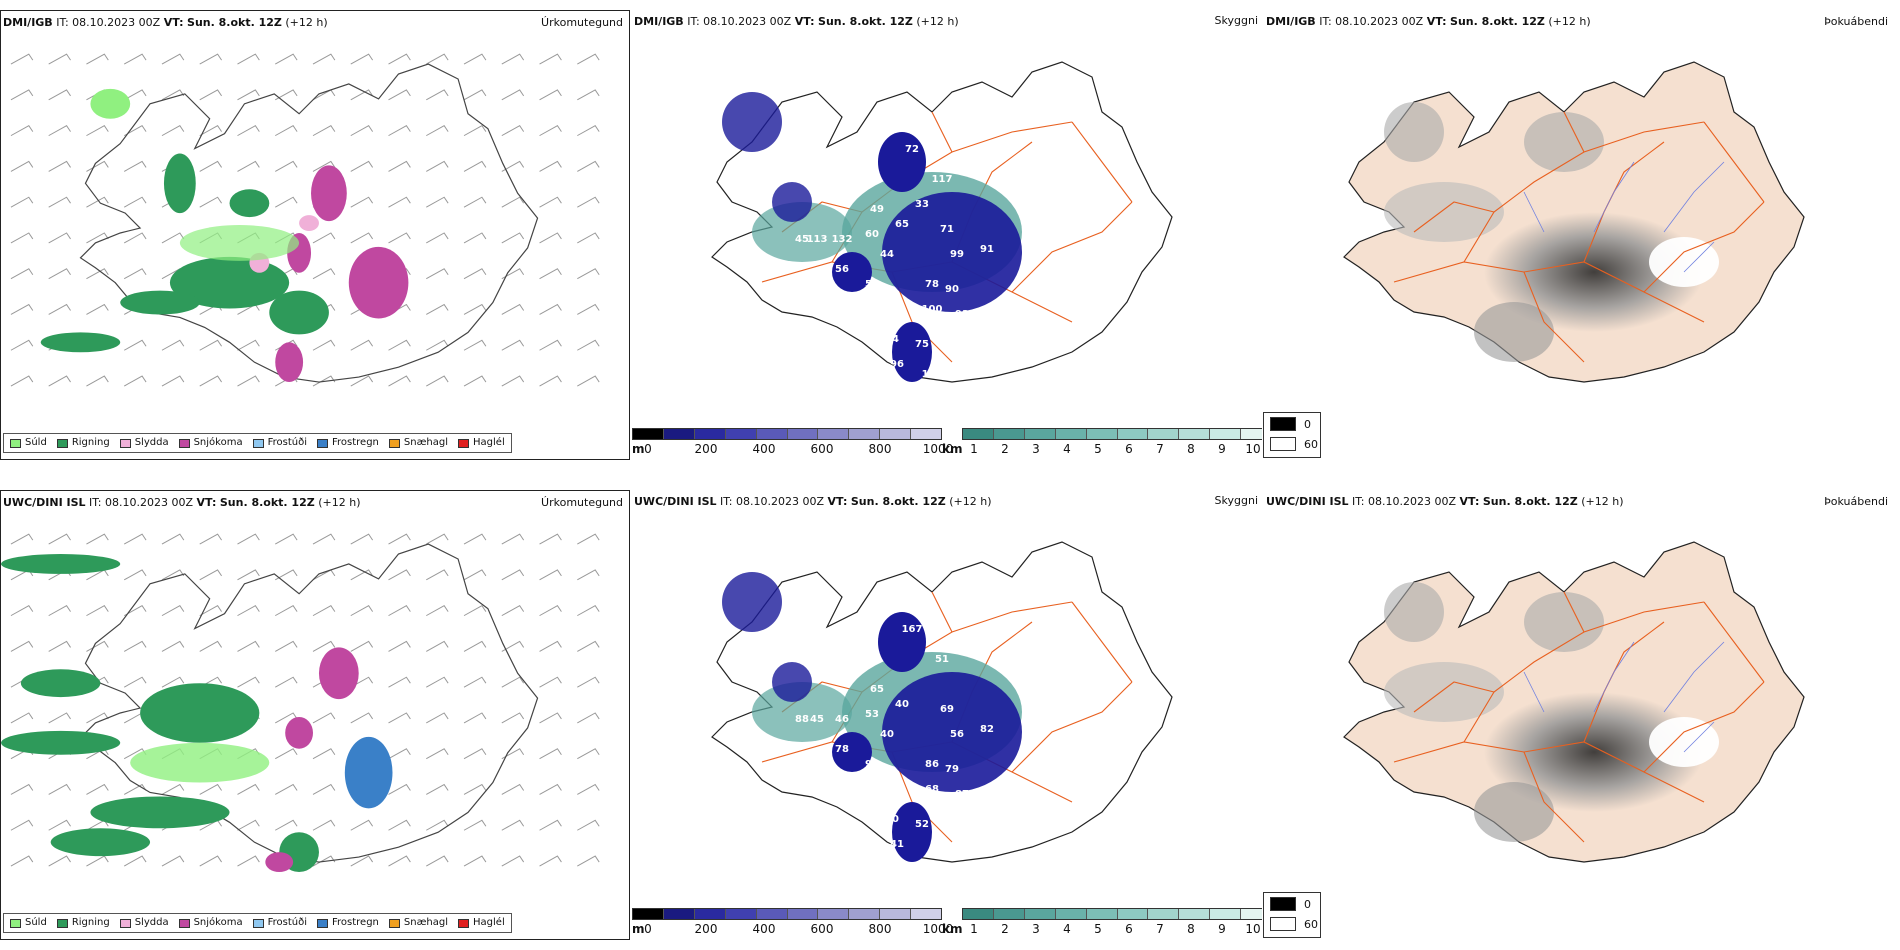 Image resolution: width=1900 pixels, height=950 pixels. Describe the element at coordinates (902, 704) in the screenshot. I see `visibility-value: 40` at that location.